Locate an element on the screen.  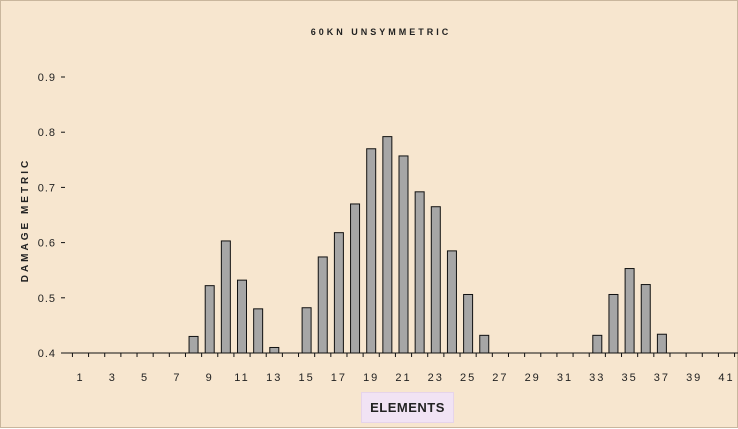
chart-title: 60KN UNSYMMETRIC is located at coordinates (381, 32).